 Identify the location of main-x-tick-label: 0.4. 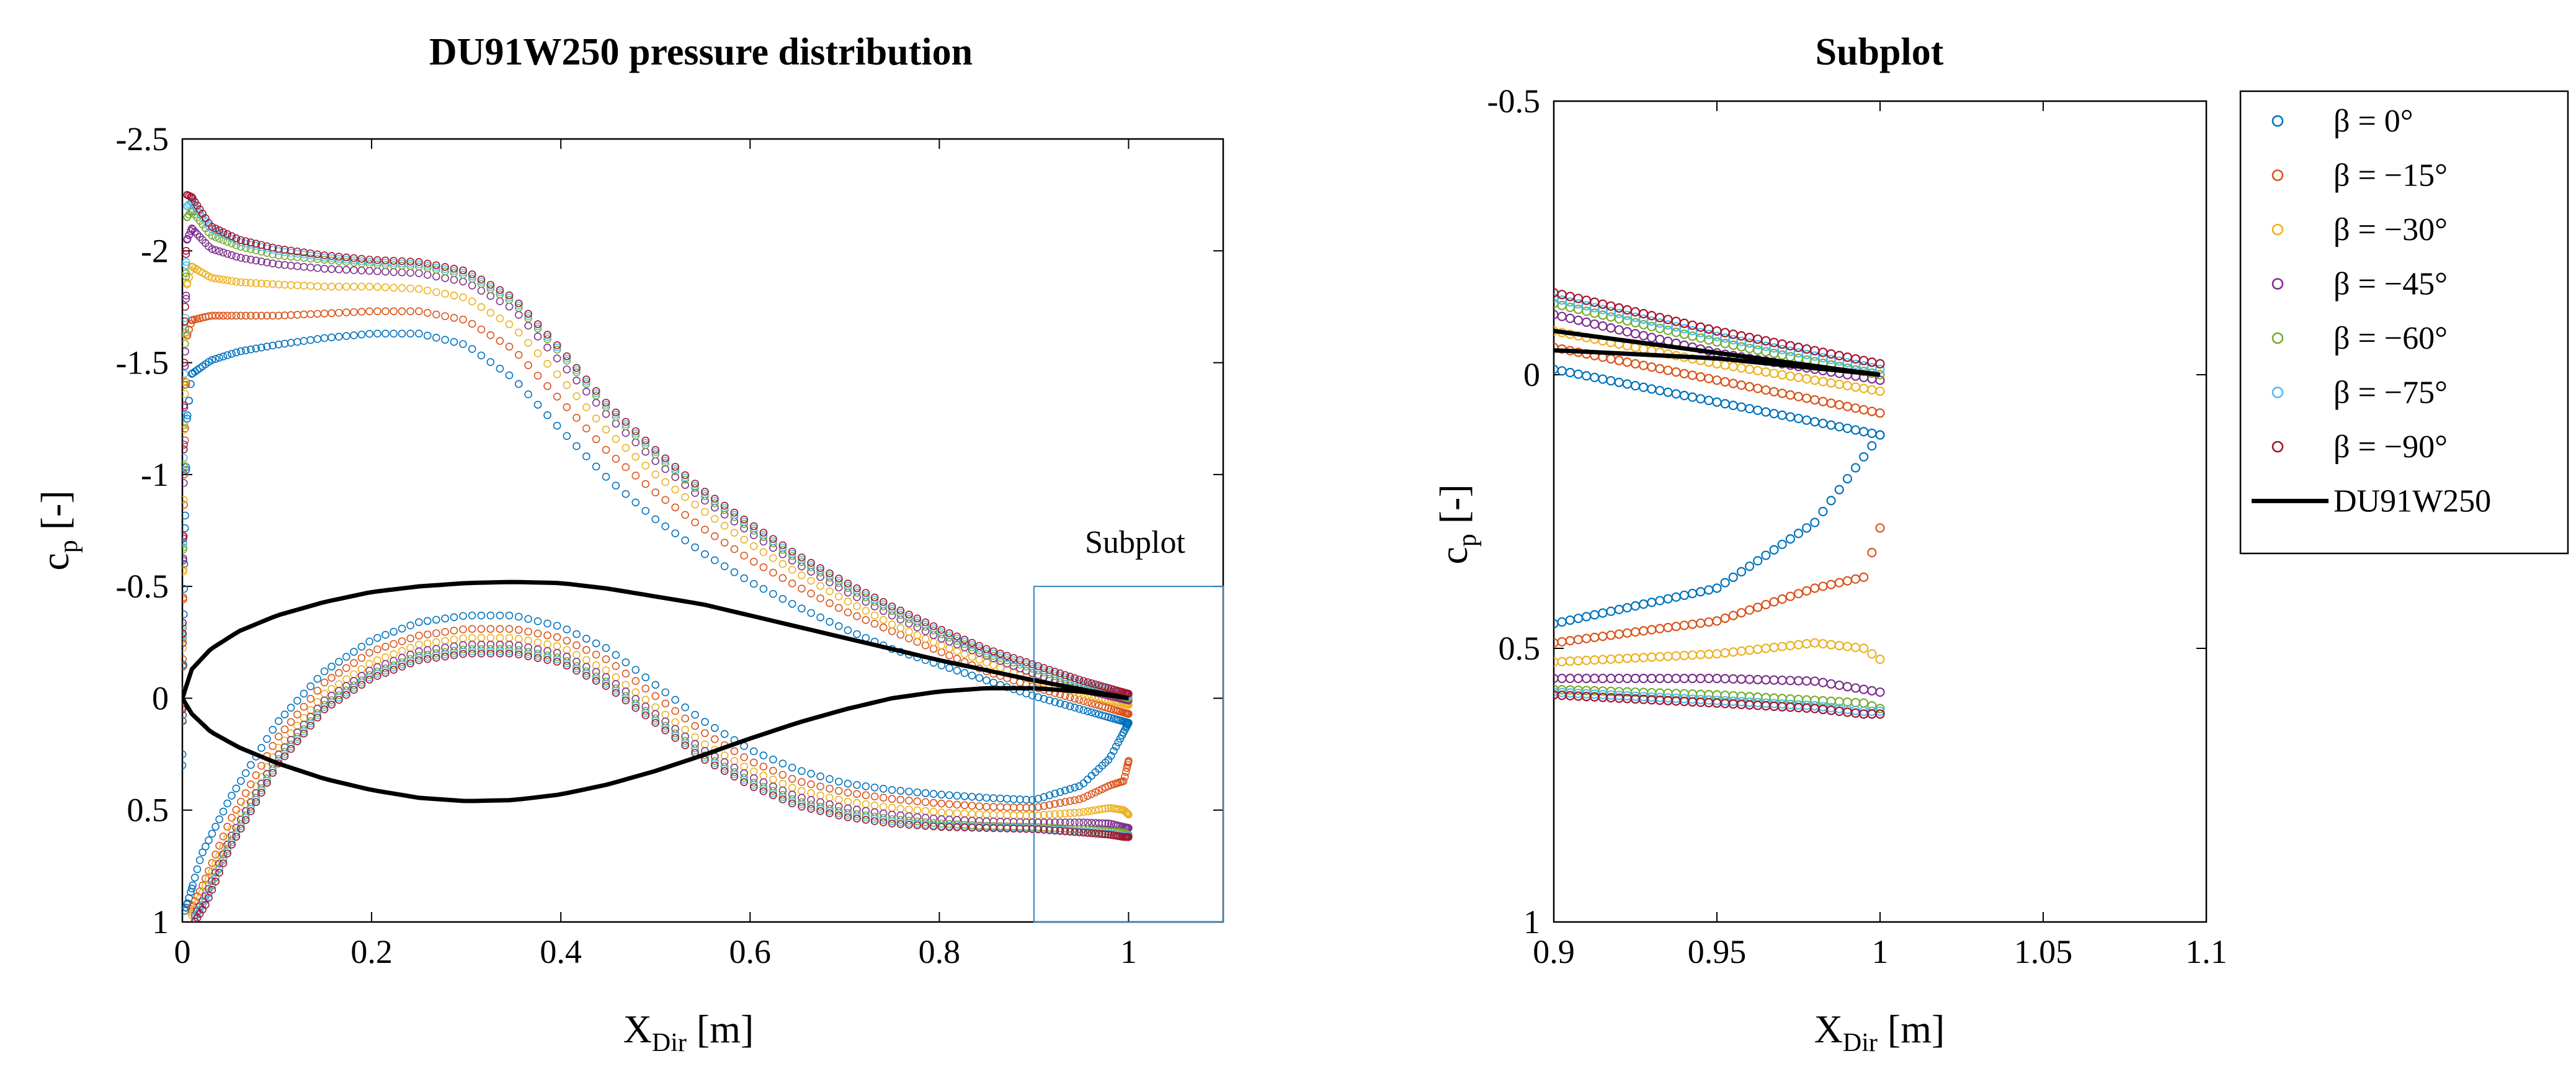
(561, 951).